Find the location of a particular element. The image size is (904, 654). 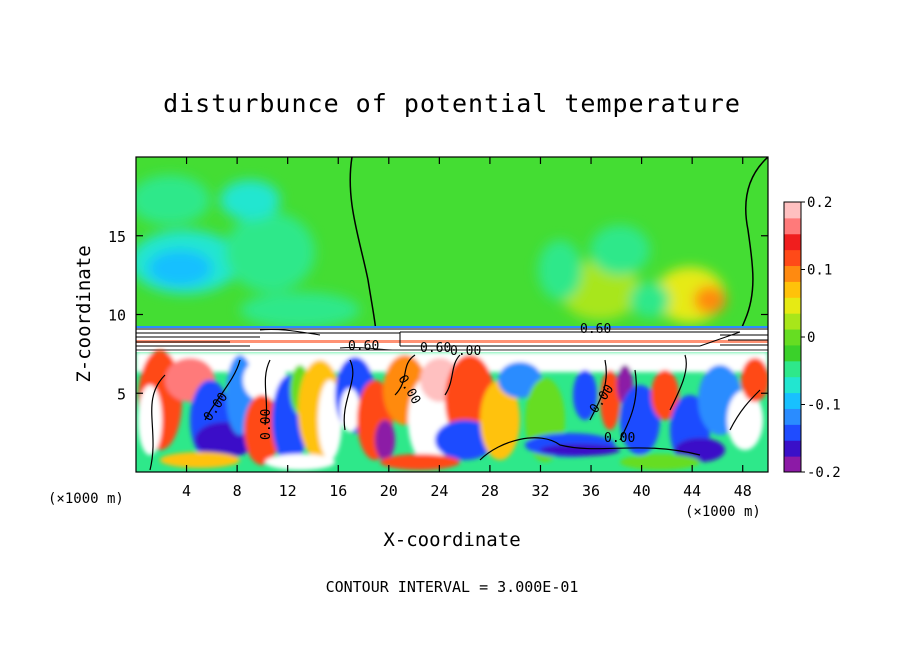

x-tick-label: 16 is located at coordinates (338, 491).